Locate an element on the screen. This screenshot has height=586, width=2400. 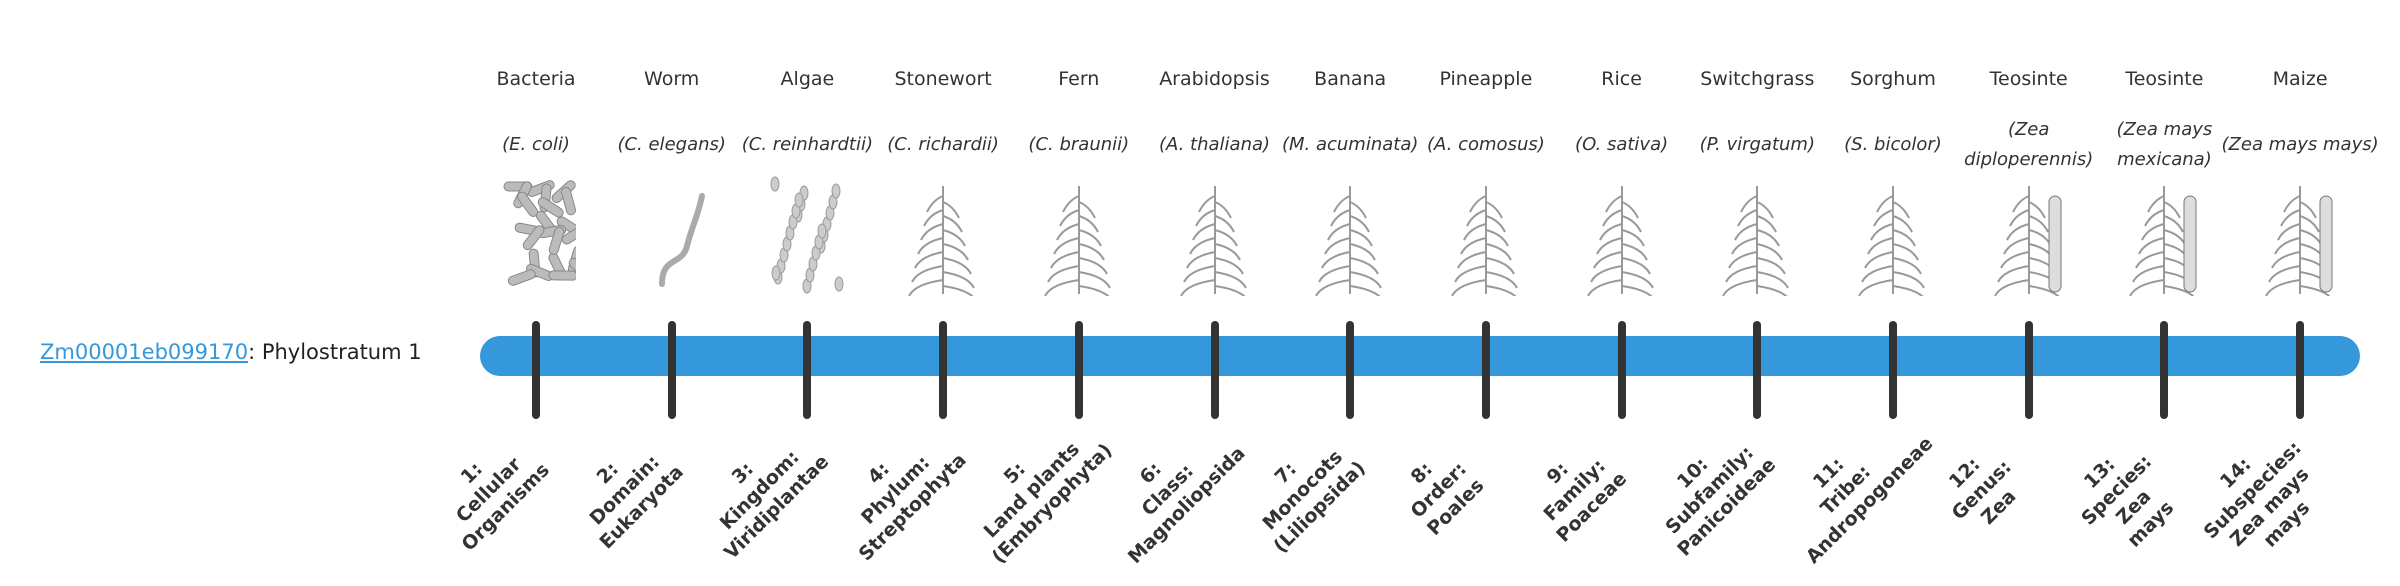
stratum-column: Bacteria (E. coli) 1: Cellular Organisms is located at coordinates (528, 290).